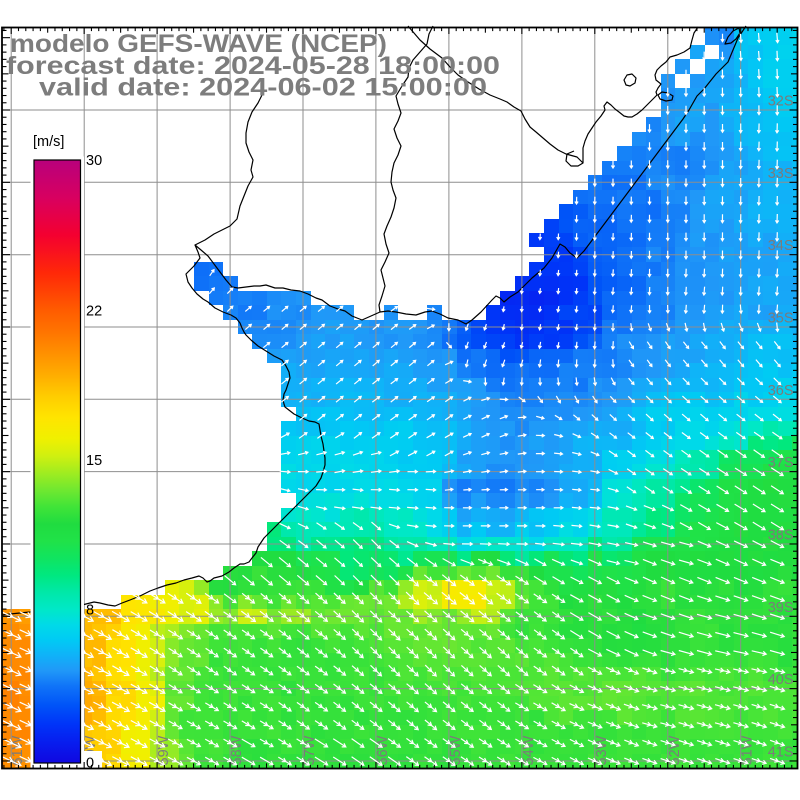  Describe the element at coordinates (602, 750) in the screenshot. I see `svg-text: 53W` at that location.